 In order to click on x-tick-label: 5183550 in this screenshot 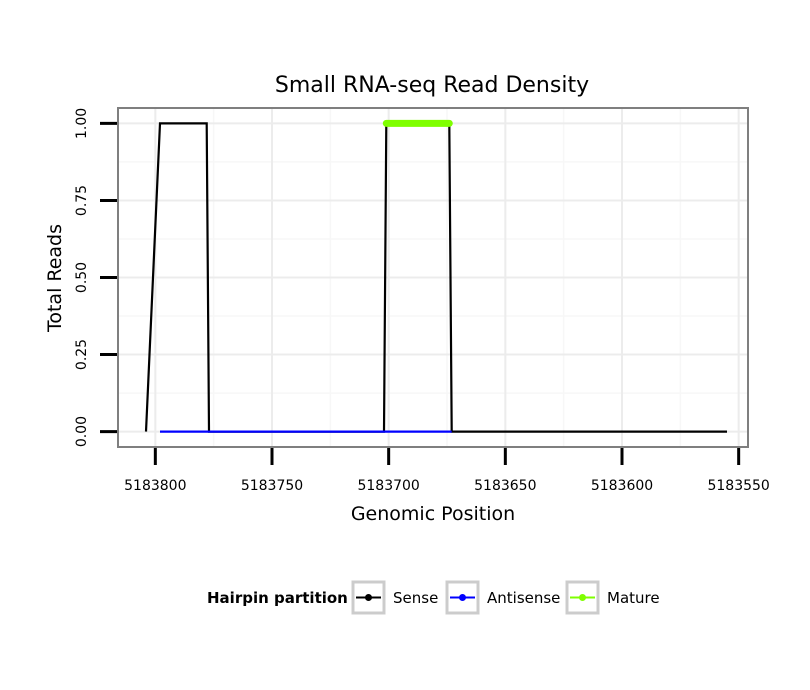, I will do `click(738, 486)`.